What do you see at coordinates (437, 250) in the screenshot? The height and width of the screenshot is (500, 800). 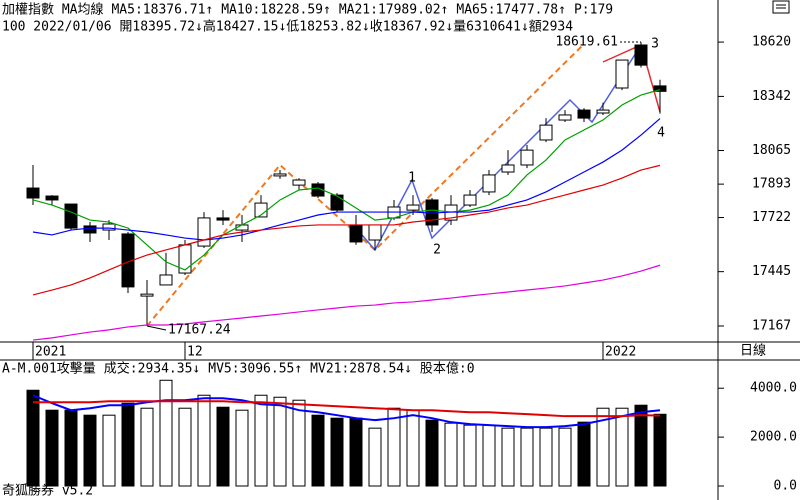 I see `annotation: 2` at bounding box center [437, 250].